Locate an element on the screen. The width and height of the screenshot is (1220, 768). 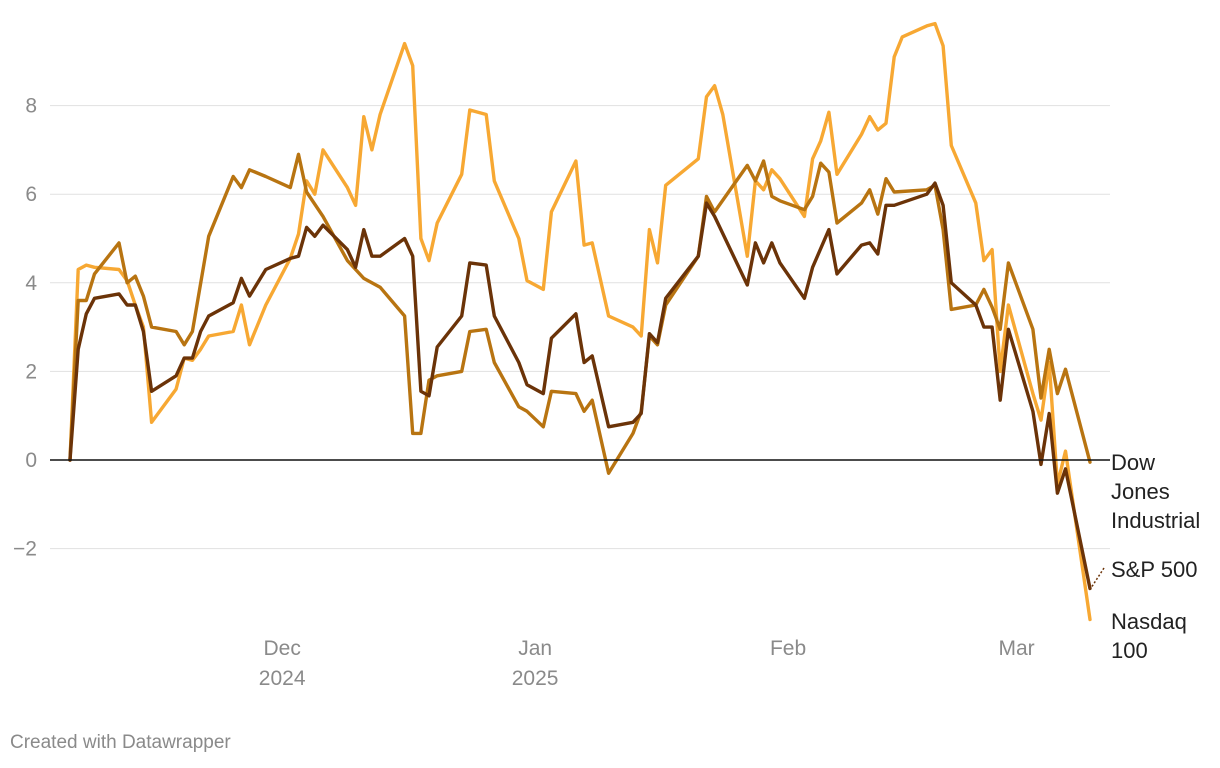
y-tick-label: 0 is located at coordinates (31, 460).